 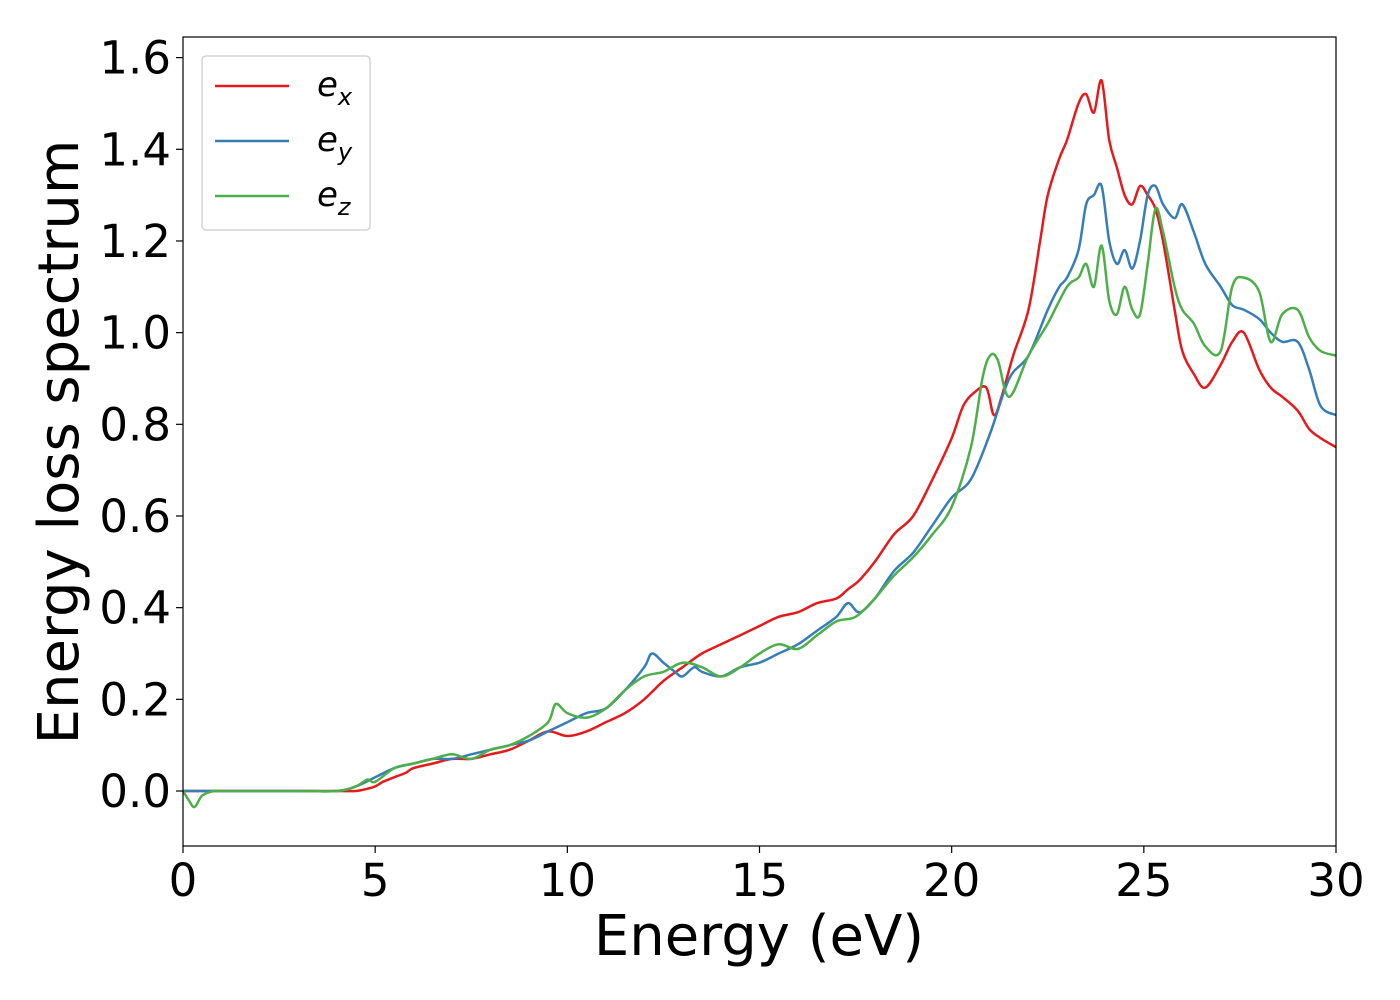 I want to click on x-tick-label: 20, so click(x=951, y=880).